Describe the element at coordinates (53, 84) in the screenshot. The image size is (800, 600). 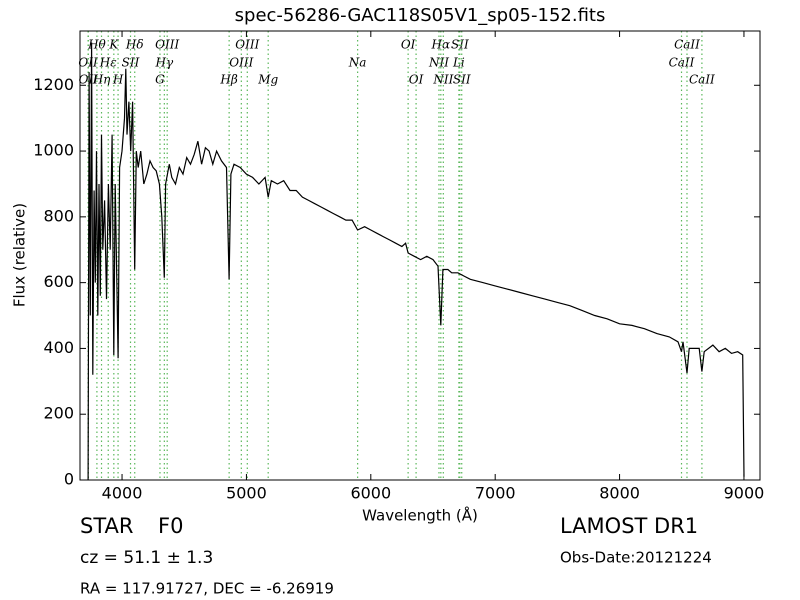
I see `y-tick-label: 1200` at that location.